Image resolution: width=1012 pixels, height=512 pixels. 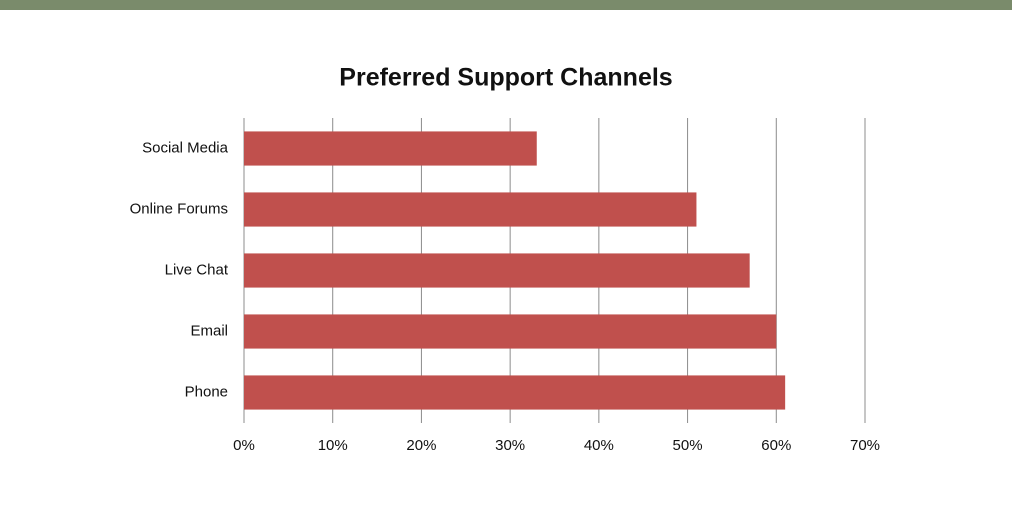 What do you see at coordinates (505, 78) in the screenshot?
I see `chart-title: Preferred Support Channels` at bounding box center [505, 78].